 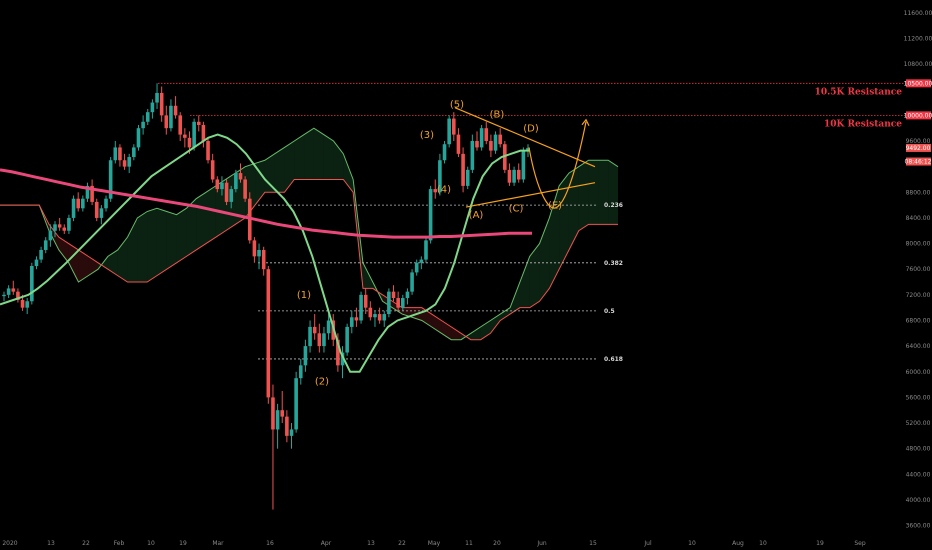 I want to click on resistance-lines: 10.5K Resistance 10K Resistance, so click(x=531, y=105).